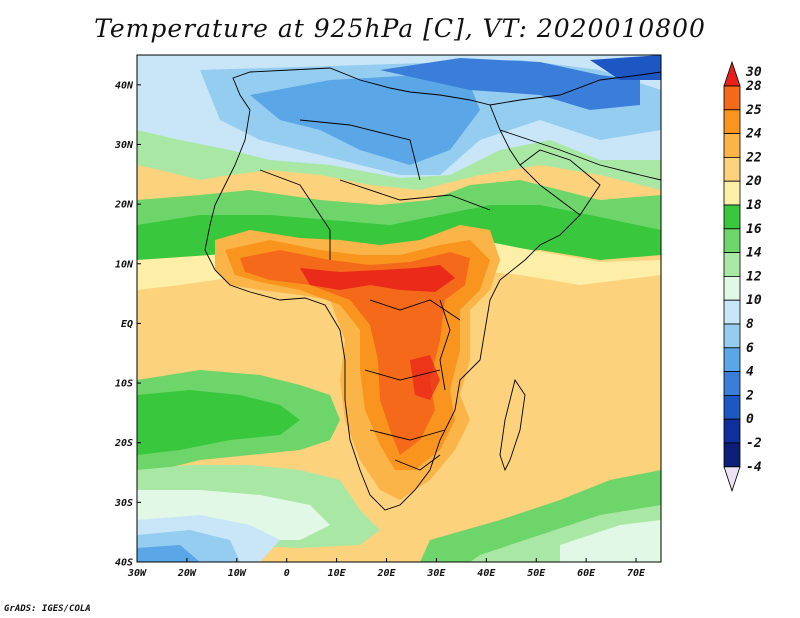  I want to click on colorbar-label: 12, so click(754, 276).